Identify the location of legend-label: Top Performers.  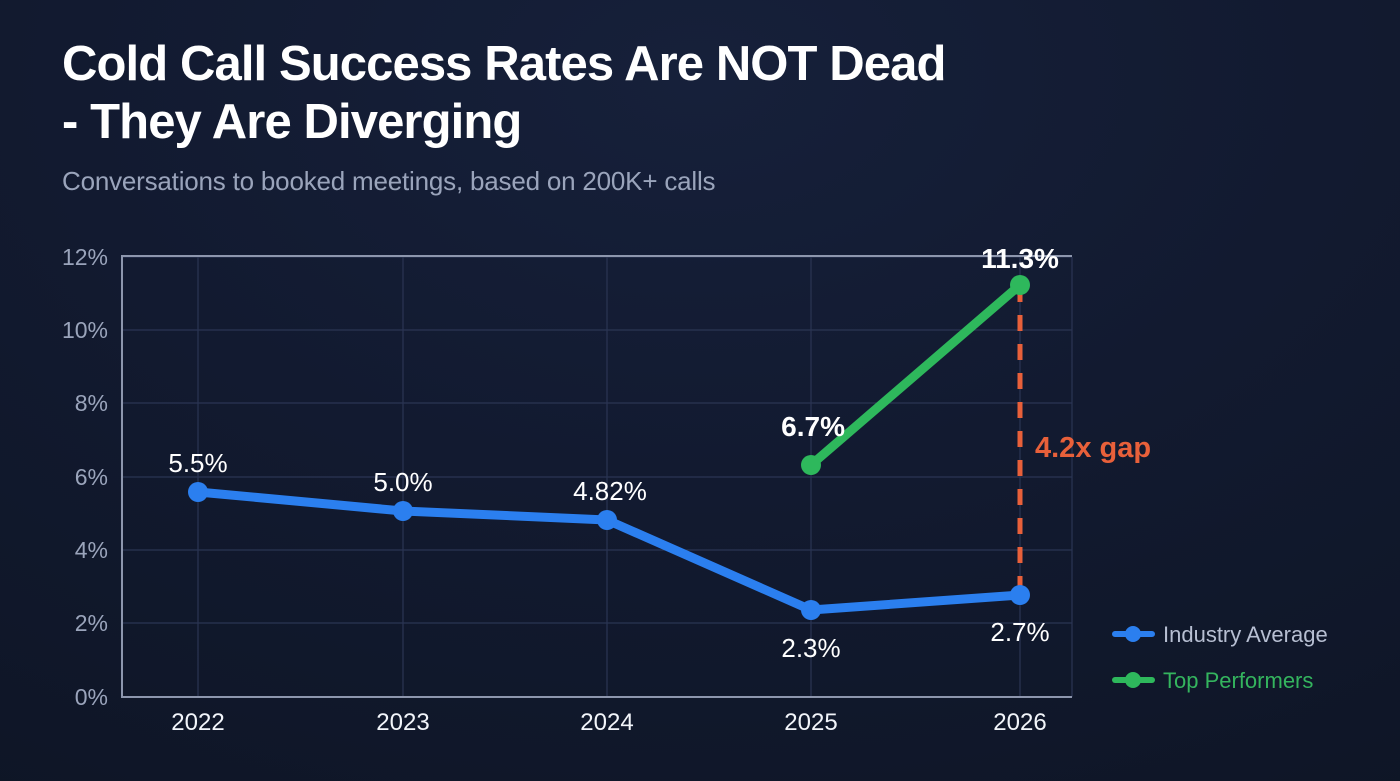
(1238, 680).